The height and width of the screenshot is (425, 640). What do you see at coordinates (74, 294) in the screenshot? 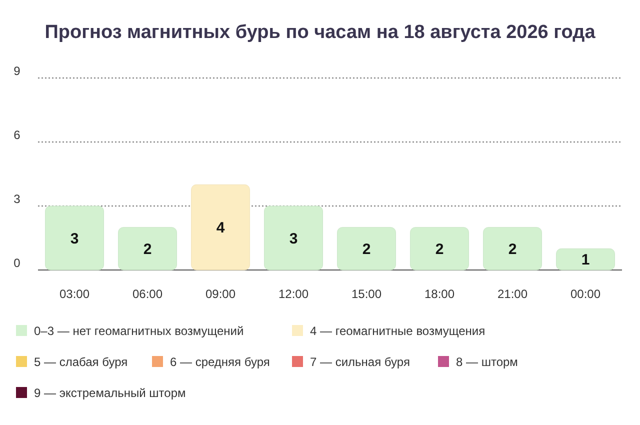
I see `x-tick-label: 03:00` at bounding box center [74, 294].